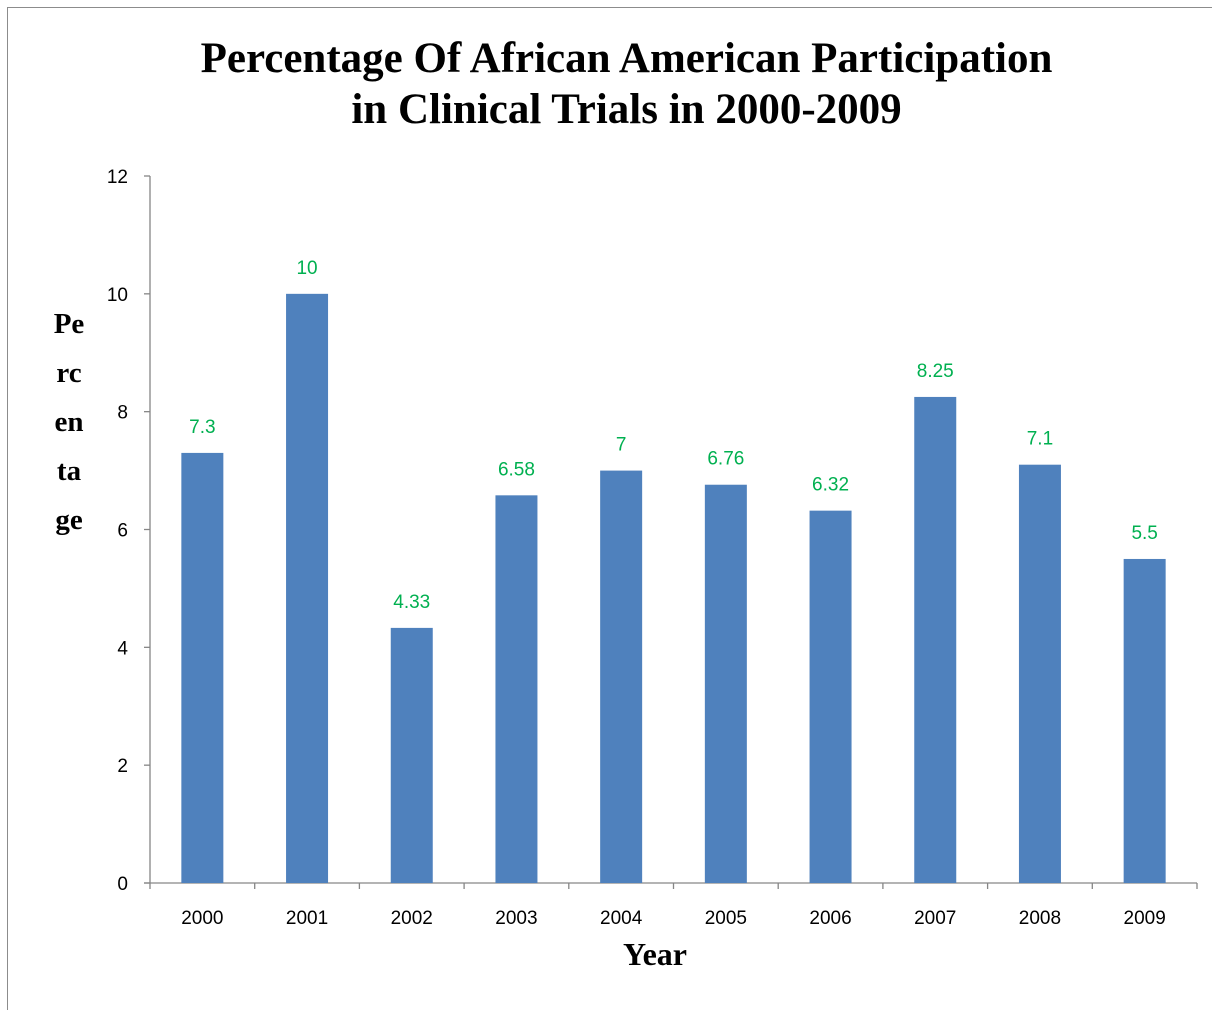 Image resolution: width=1213 pixels, height=1010 pixels. I want to click on x-tick-label: 2009, so click(1145, 918).